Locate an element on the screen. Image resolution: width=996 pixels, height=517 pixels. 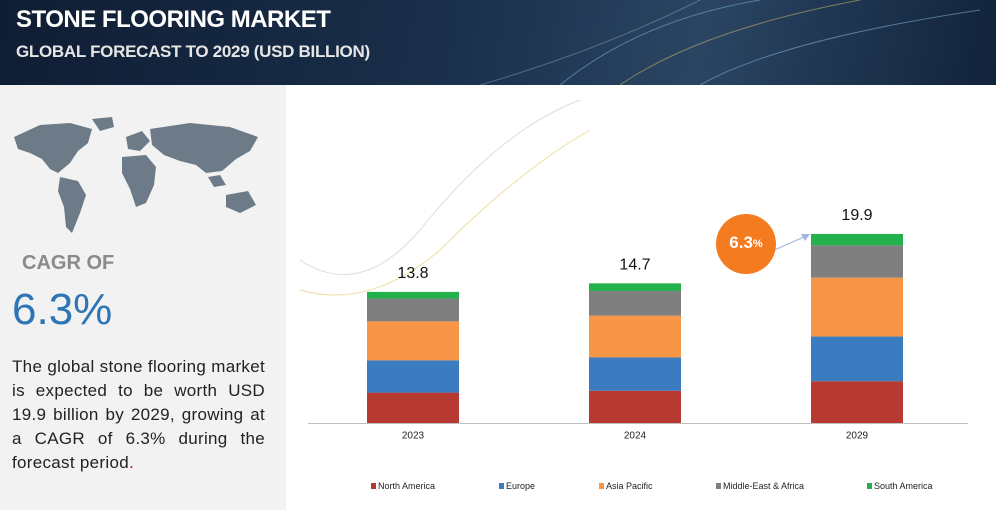
x-tick-label: 2024 is located at coordinates (635, 436).